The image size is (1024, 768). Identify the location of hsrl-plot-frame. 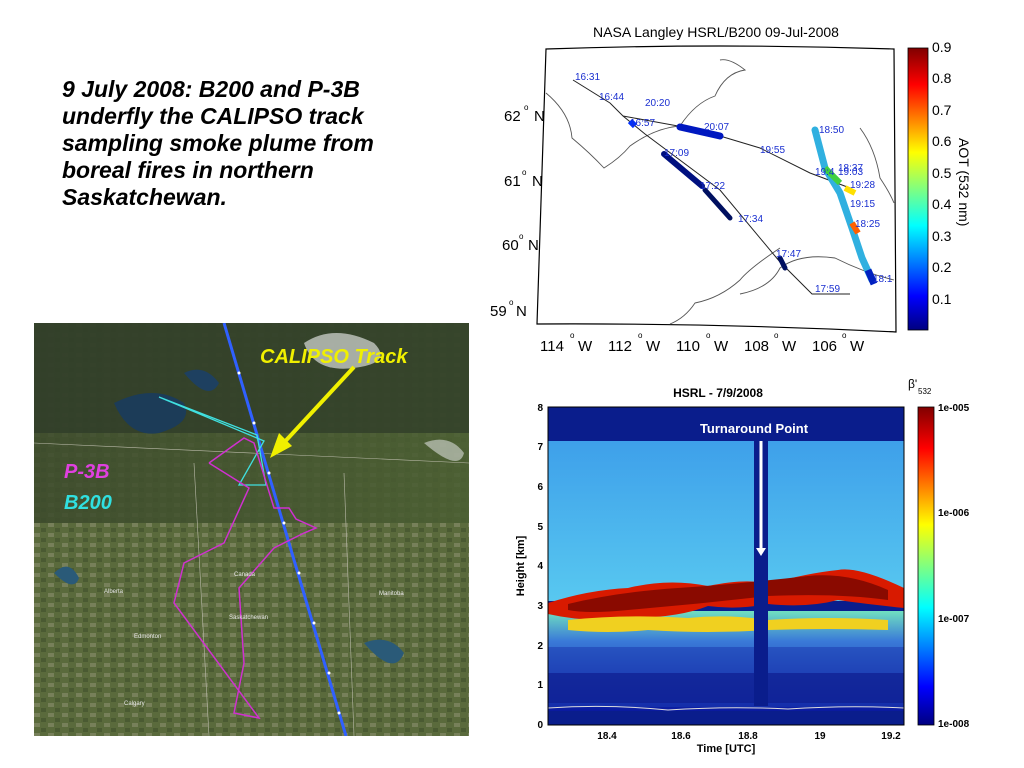
(726, 566).